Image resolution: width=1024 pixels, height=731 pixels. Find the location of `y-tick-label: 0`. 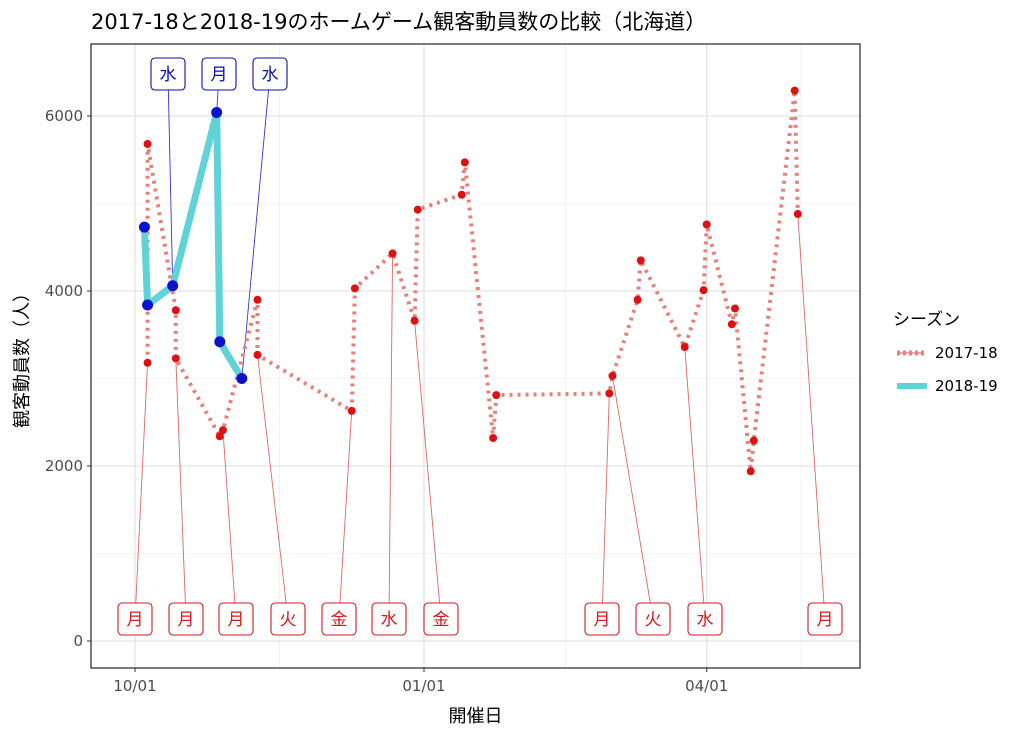

y-tick-label: 0 is located at coordinates (78, 641).